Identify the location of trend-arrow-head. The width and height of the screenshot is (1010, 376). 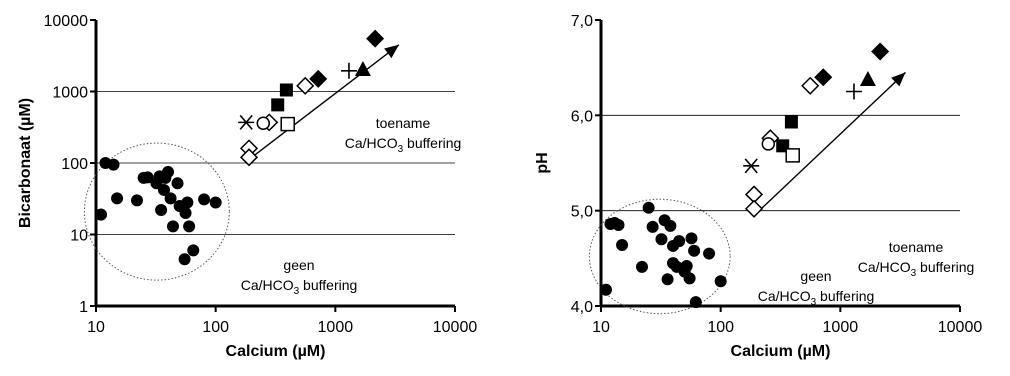
(898, 79).